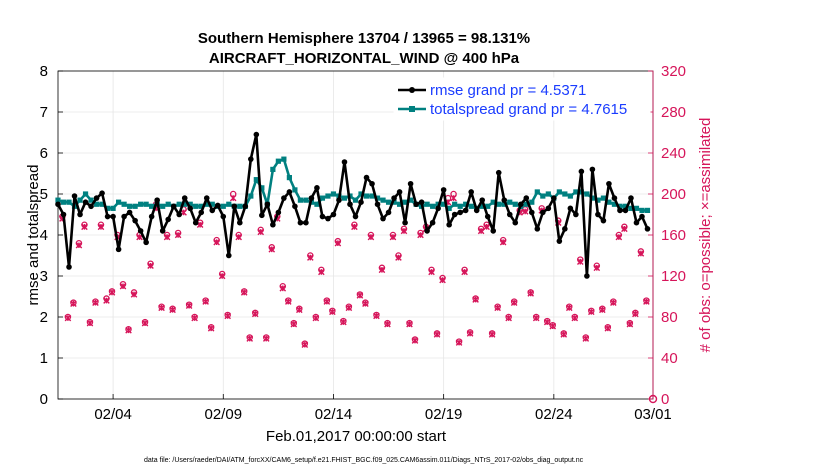  What do you see at coordinates (44, 399) in the screenshot?
I see `y-tick-label: 0` at bounding box center [44, 399].